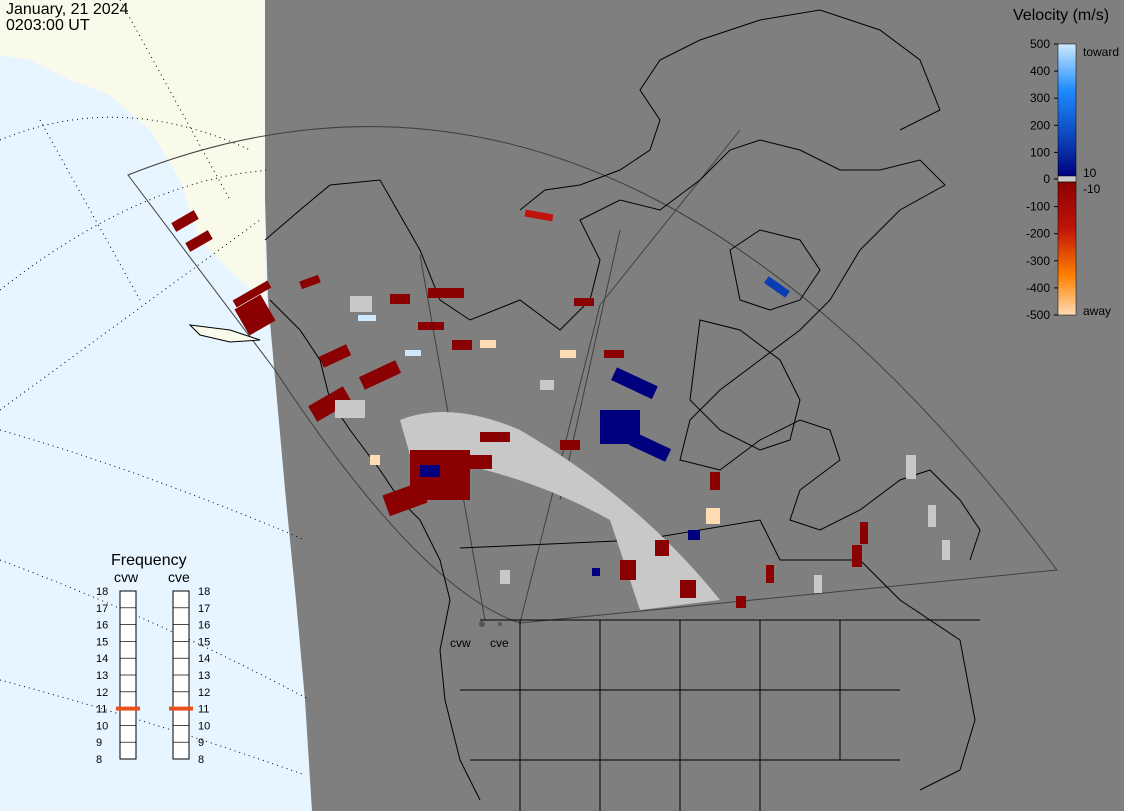  I want to click on velocity-toward-bar, so click(1067, 110).